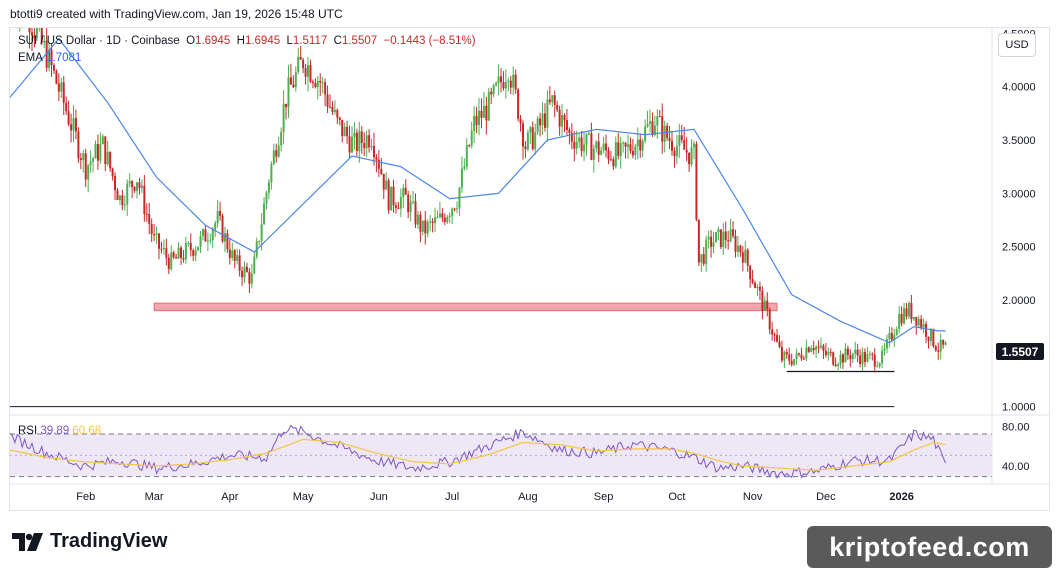 This screenshot has height=571, width=1057. I want to click on ema-legend: EMA 1.7081, so click(49, 58).